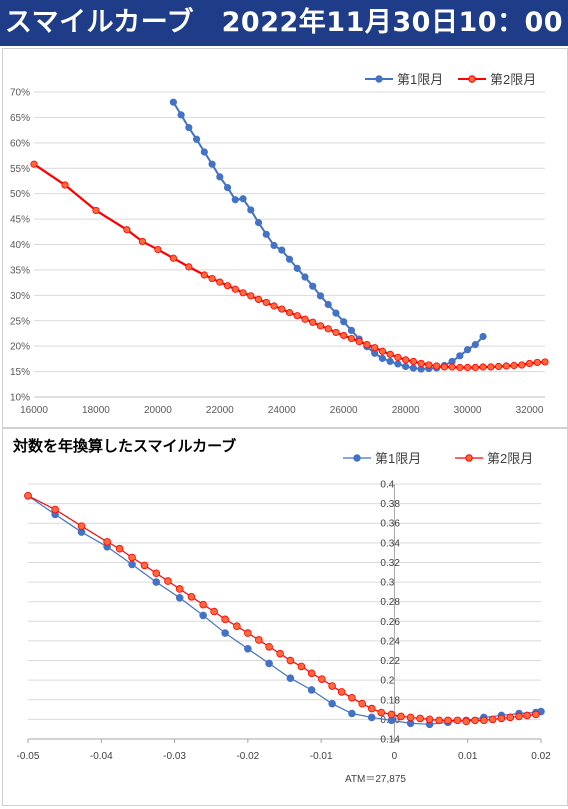  I want to click on x-tick-label: 0.02, so click(541, 756).